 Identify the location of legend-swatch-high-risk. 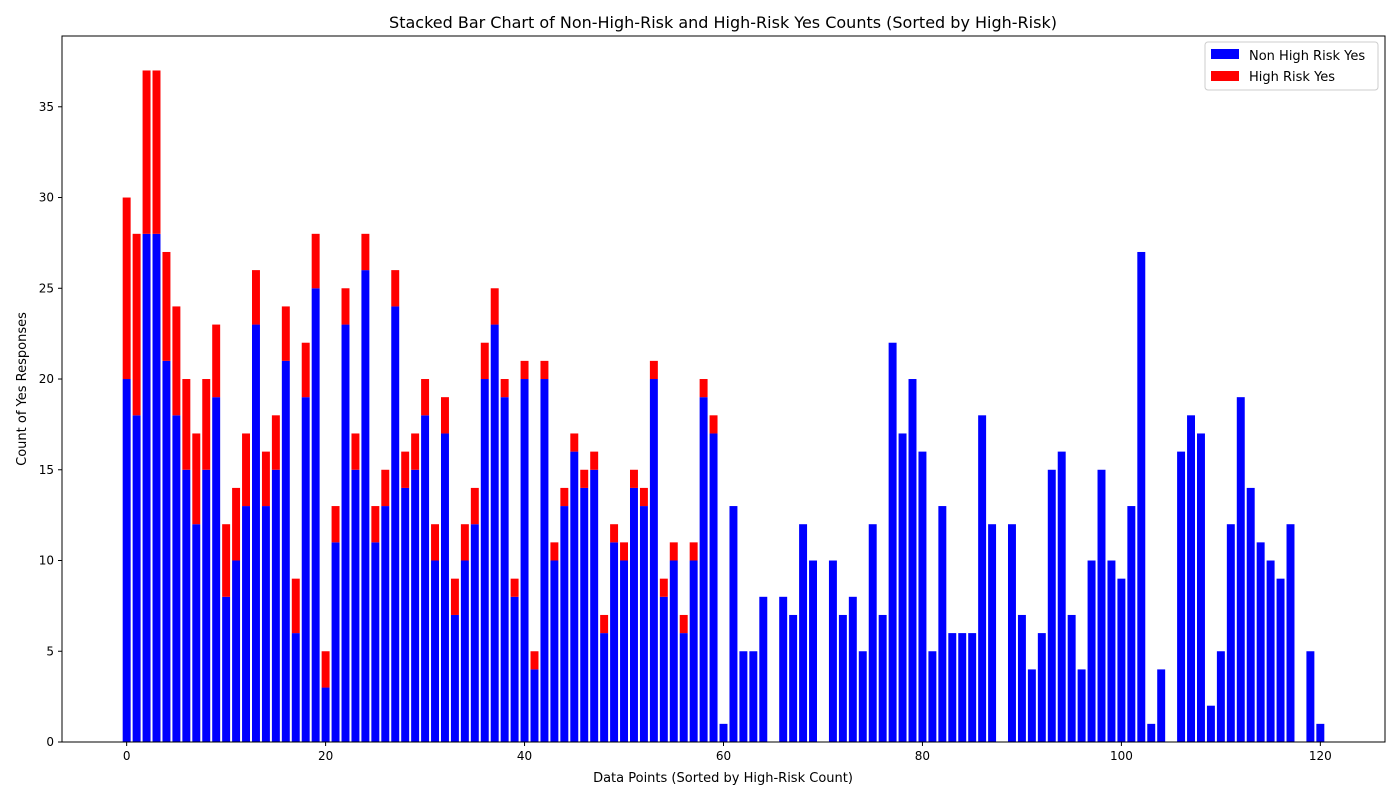
(1225, 76).